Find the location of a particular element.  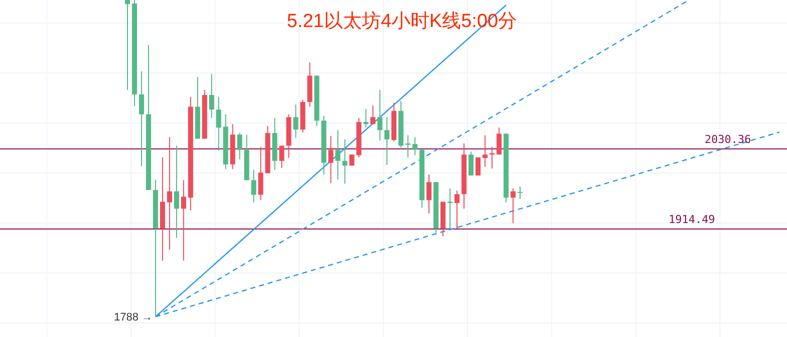

annotation: 2030.36 is located at coordinates (727, 139).